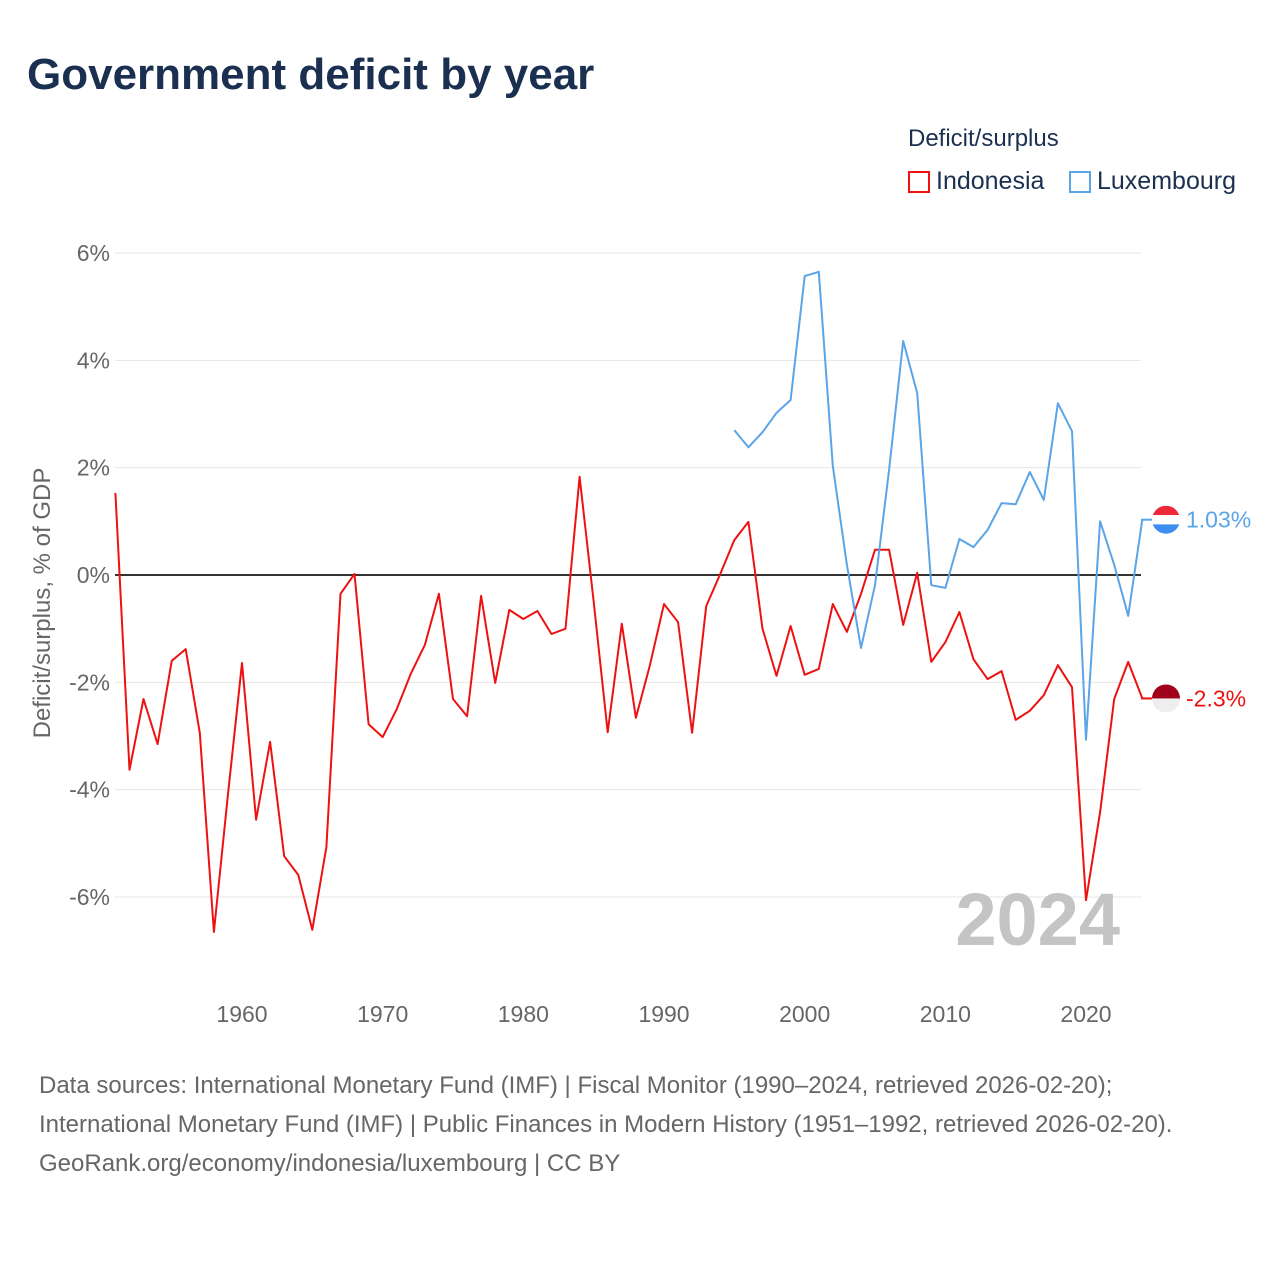 Image resolution: width=1280 pixels, height=1280 pixels. Describe the element at coordinates (1166, 181) in the screenshot. I see `legend-label: Luxembourg` at that location.